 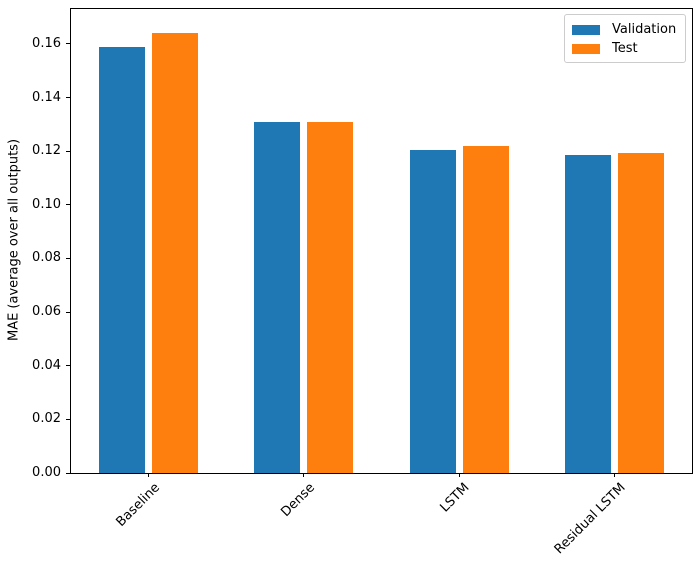 What do you see at coordinates (587, 314) in the screenshot?
I see `bar-validation-residual-lstm` at bounding box center [587, 314].